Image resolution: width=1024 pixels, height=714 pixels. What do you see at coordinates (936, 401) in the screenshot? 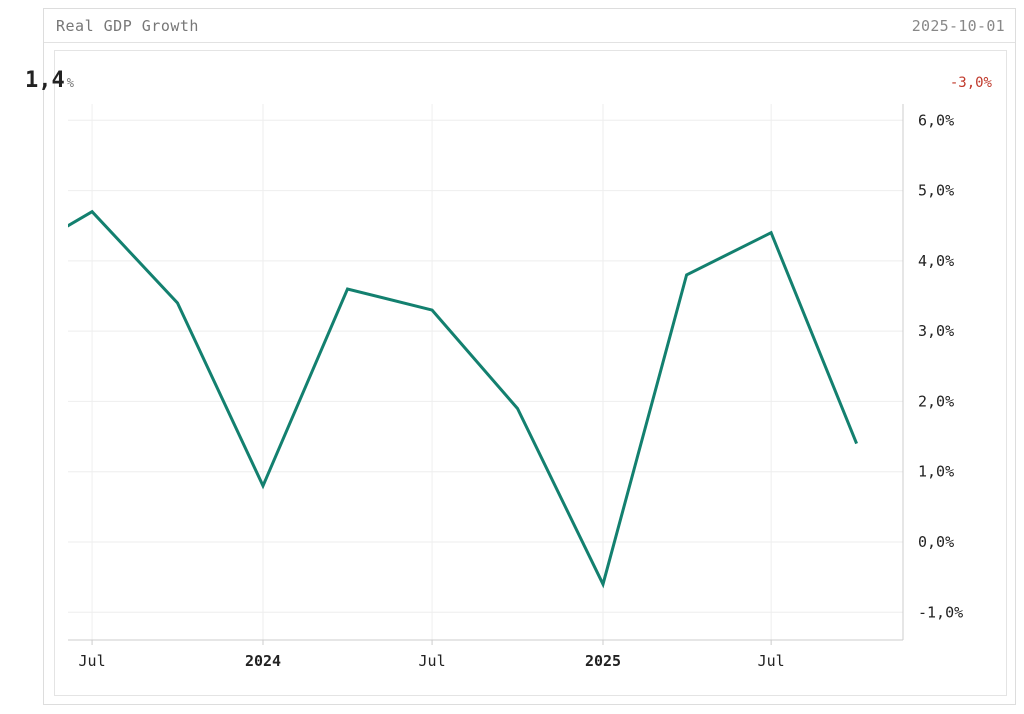
I see `y-tick-label: 2,0%` at bounding box center [936, 401].